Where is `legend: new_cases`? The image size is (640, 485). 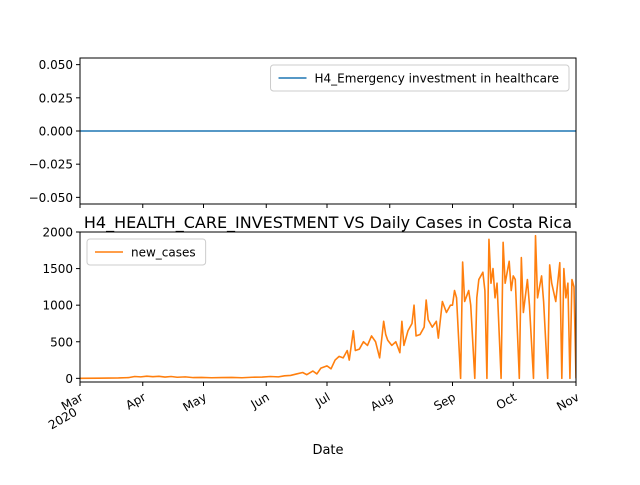
legend: new_cases is located at coordinates (146, 252).